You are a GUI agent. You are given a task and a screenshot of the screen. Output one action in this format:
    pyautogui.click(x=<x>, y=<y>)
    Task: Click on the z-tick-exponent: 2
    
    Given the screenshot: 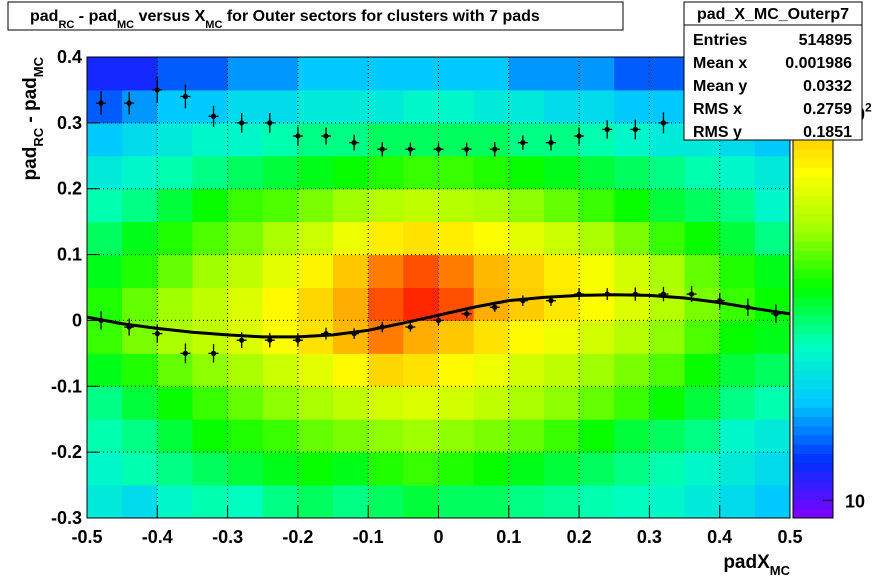 What is the action you would take?
    pyautogui.click(x=868, y=108)
    